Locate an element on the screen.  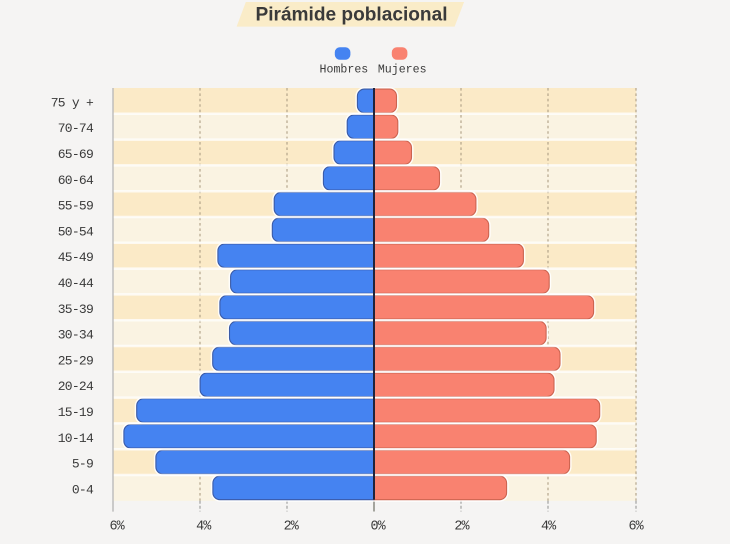
svg-text: 0-4 is located at coordinates (83, 489).